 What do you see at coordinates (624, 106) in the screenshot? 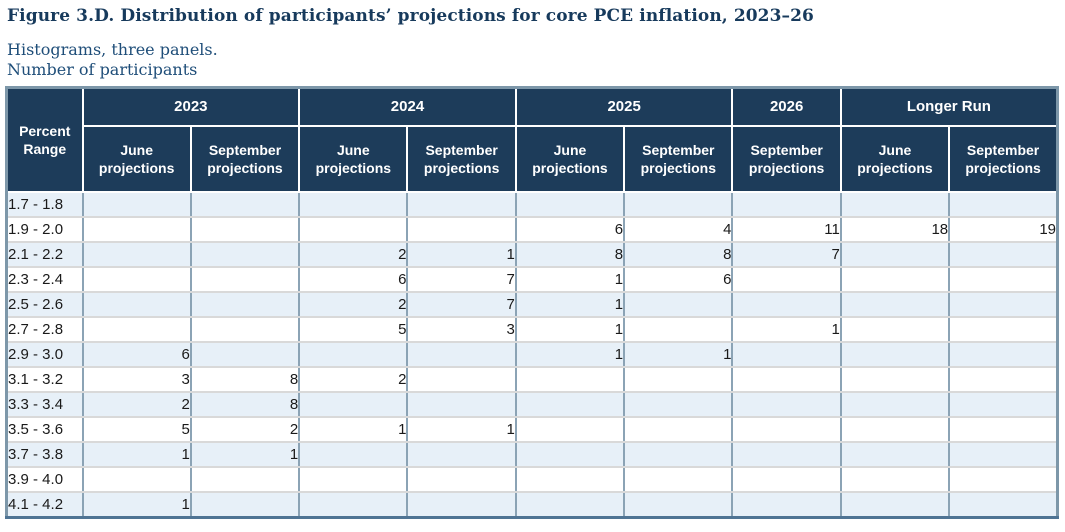
I see `year-group-2025: 2025` at bounding box center [624, 106].